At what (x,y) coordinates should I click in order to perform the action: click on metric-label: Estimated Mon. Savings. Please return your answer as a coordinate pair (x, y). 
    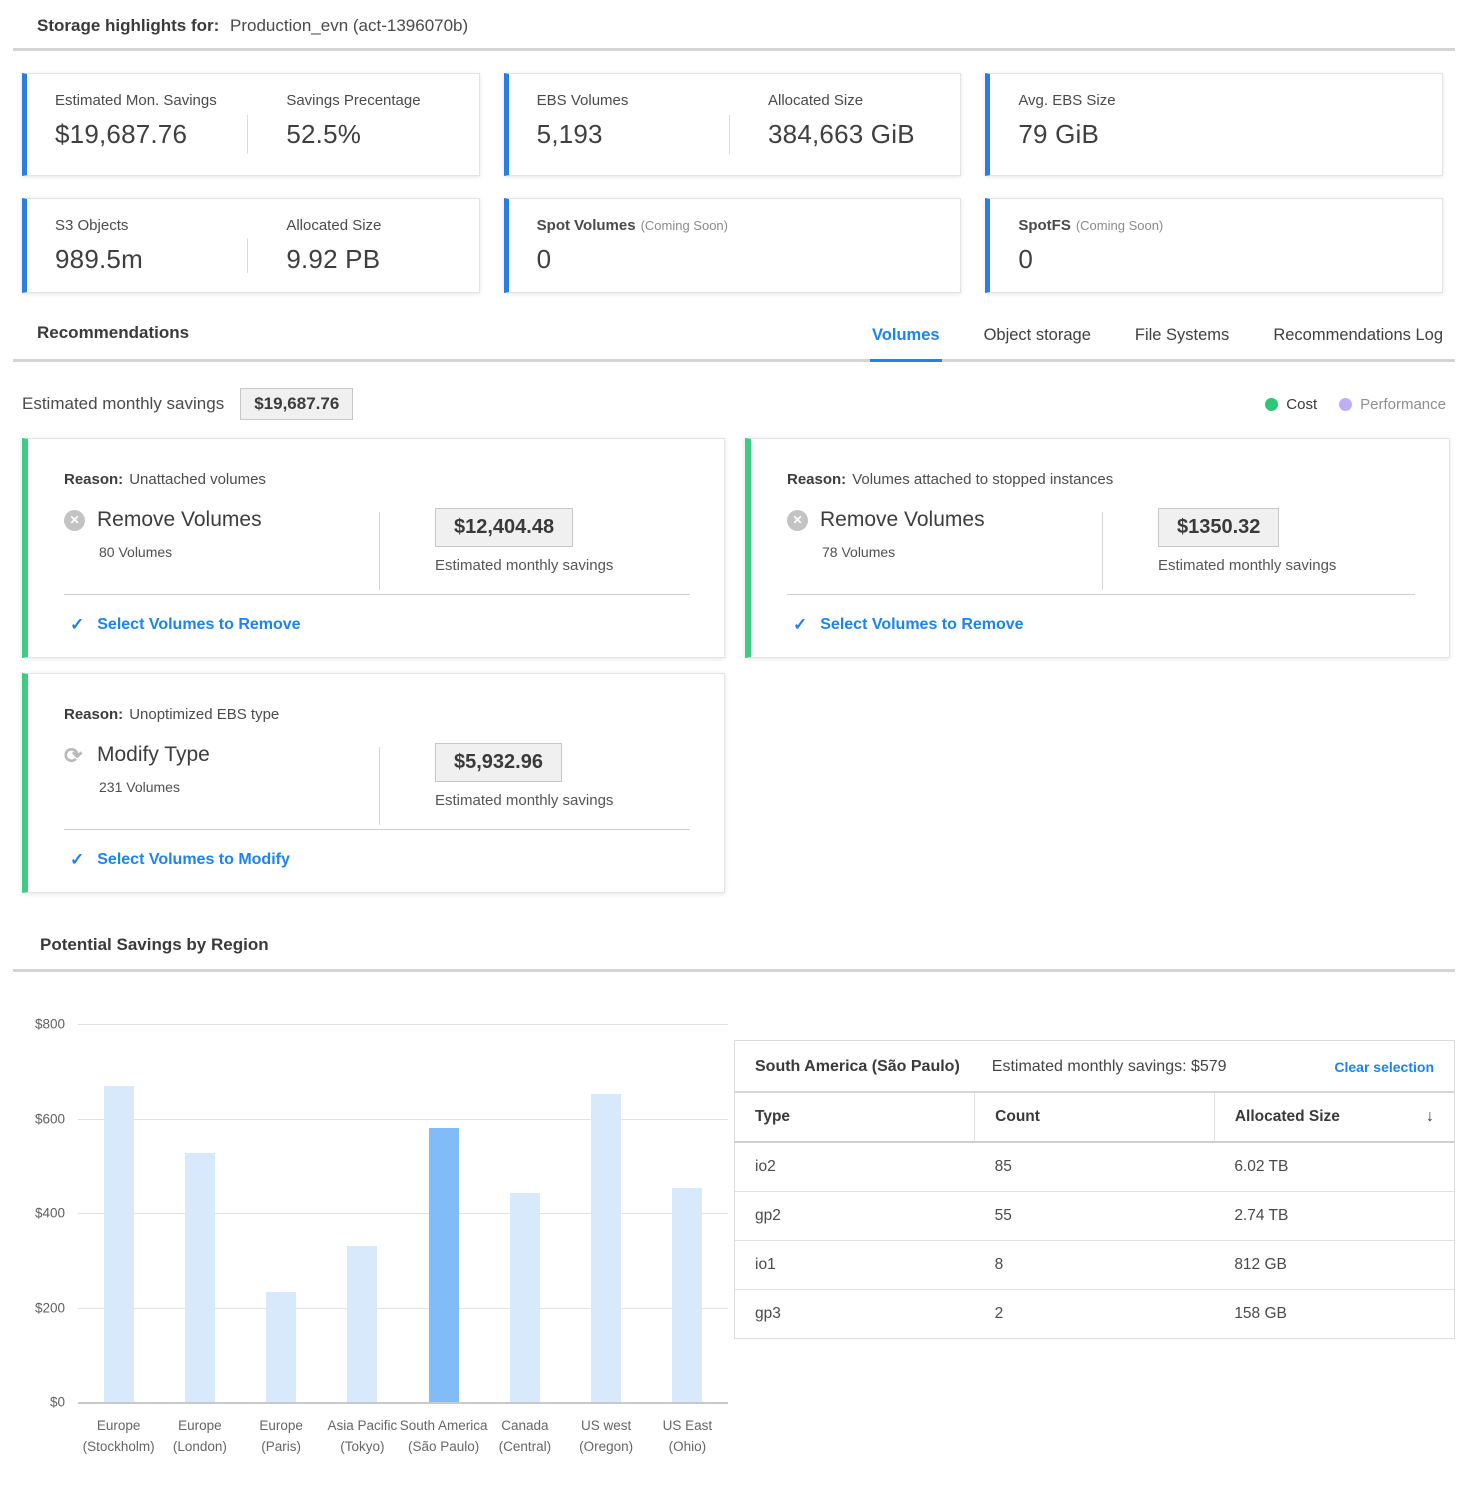
    Looking at the image, I should click on (136, 100).